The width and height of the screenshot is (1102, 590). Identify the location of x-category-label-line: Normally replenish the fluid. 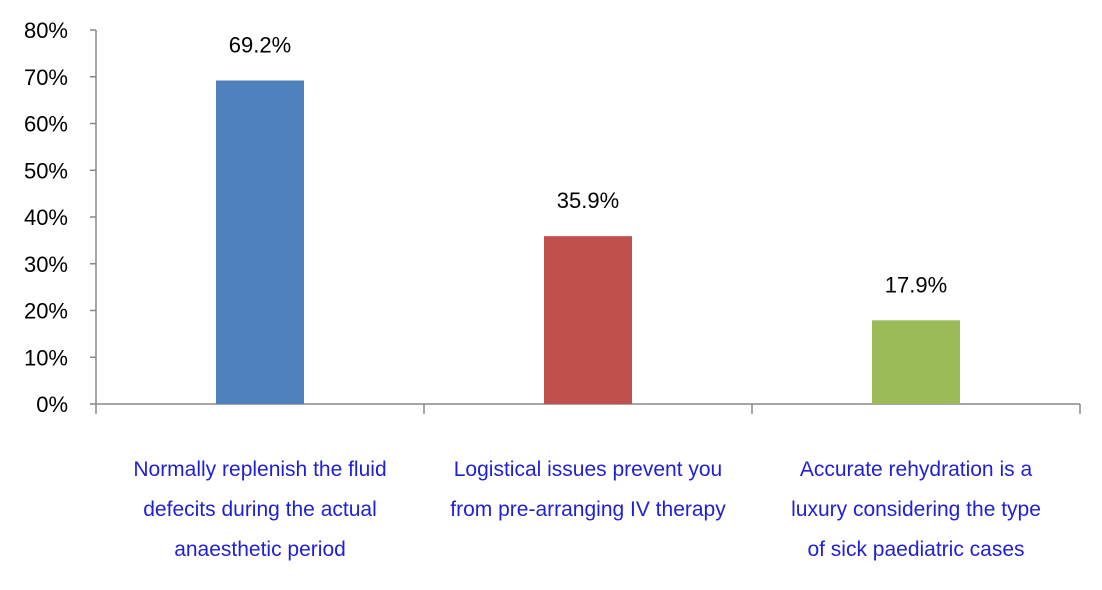
(259, 469).